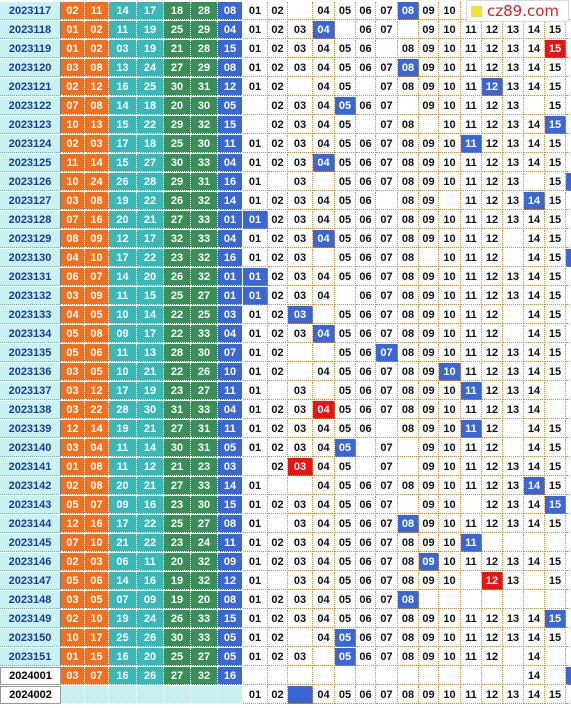 Image resolution: width=571 pixels, height=708 pixels. What do you see at coordinates (517, 11) in the screenshot?
I see `site-logo: cz89.com` at bounding box center [517, 11].